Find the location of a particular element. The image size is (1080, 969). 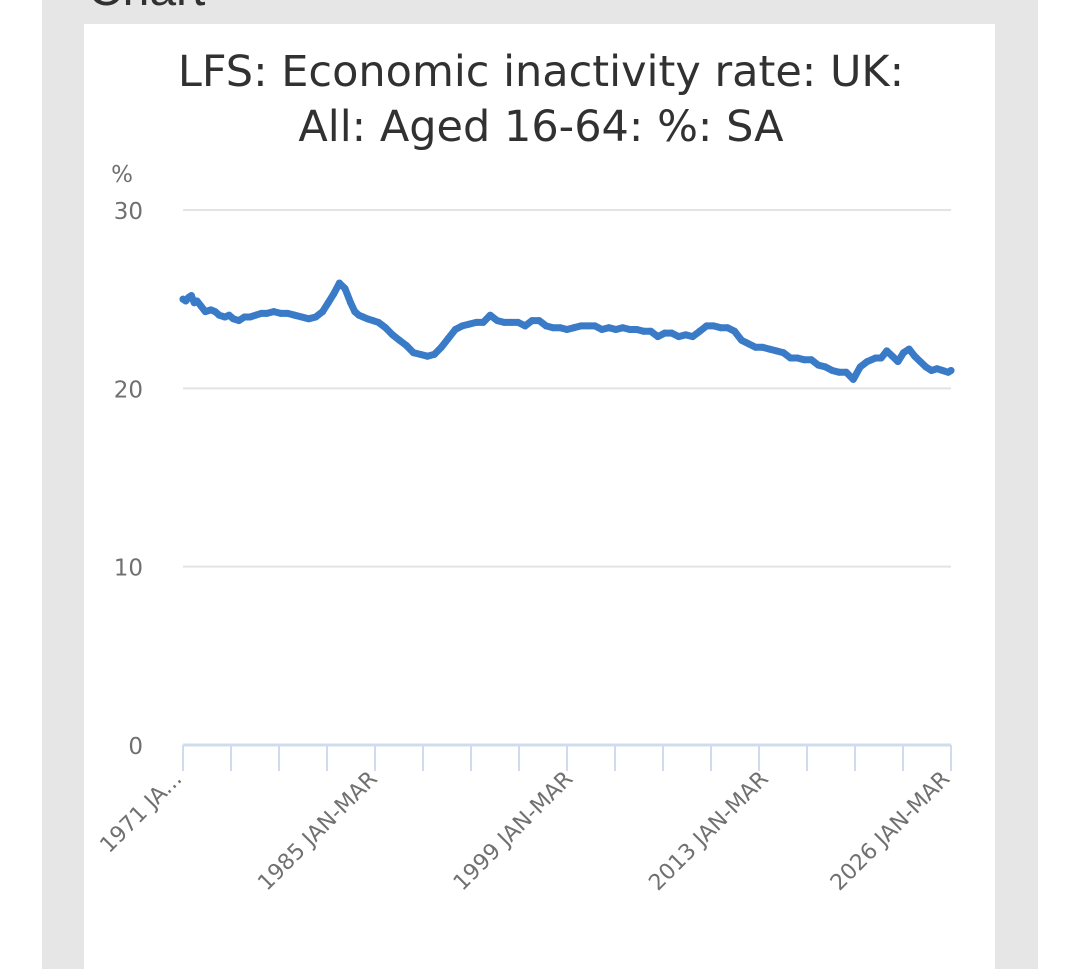

y-axis-unit-label: % is located at coordinates (122, 175).